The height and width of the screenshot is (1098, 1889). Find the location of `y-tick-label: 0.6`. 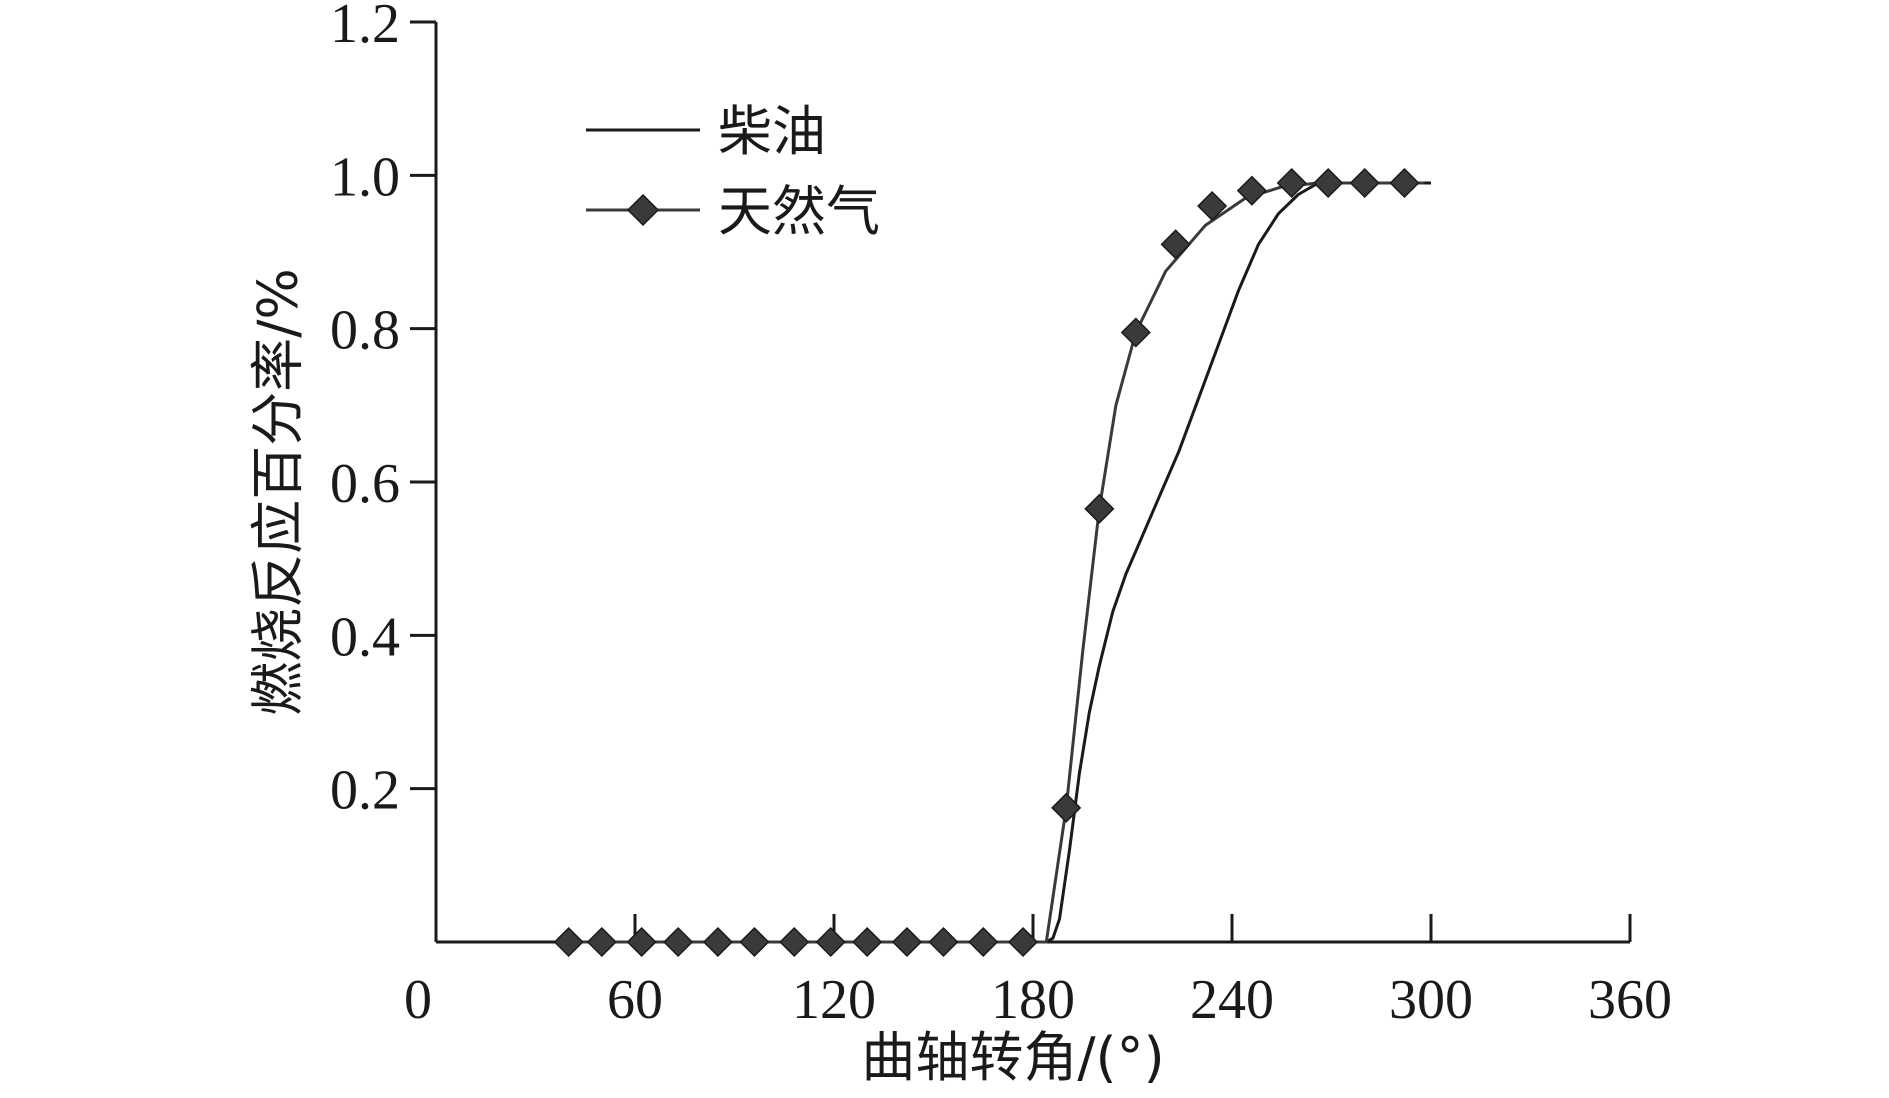

y-tick-label: 0.6 is located at coordinates (365, 484).